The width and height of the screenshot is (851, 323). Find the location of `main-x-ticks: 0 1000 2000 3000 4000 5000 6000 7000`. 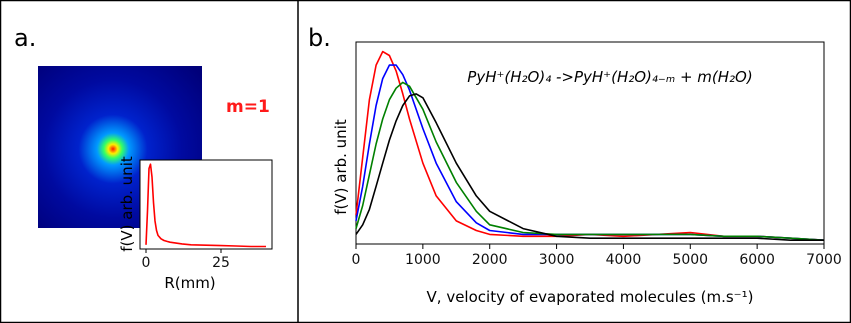

main-x-ticks: 0 1000 2000 3000 4000 5000 6000 7000 is located at coordinates (597, 256).